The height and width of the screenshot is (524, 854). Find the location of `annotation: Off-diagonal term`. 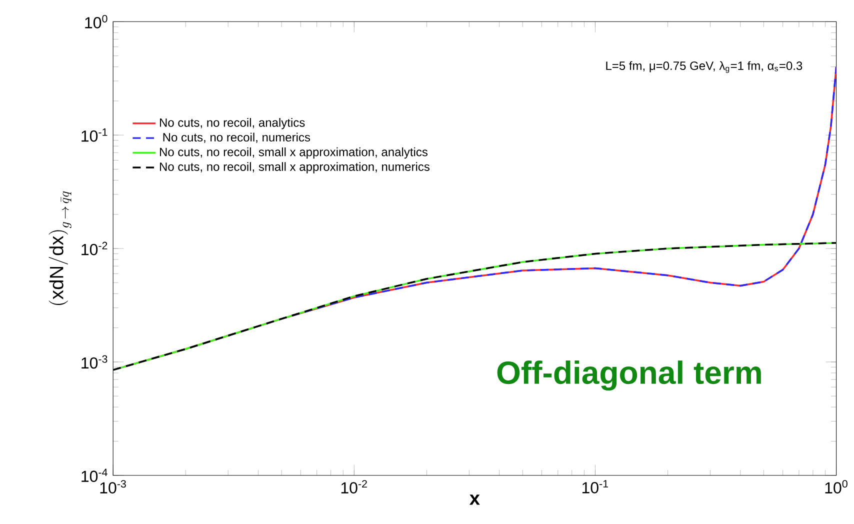

annotation: Off-diagonal term is located at coordinates (629, 375).